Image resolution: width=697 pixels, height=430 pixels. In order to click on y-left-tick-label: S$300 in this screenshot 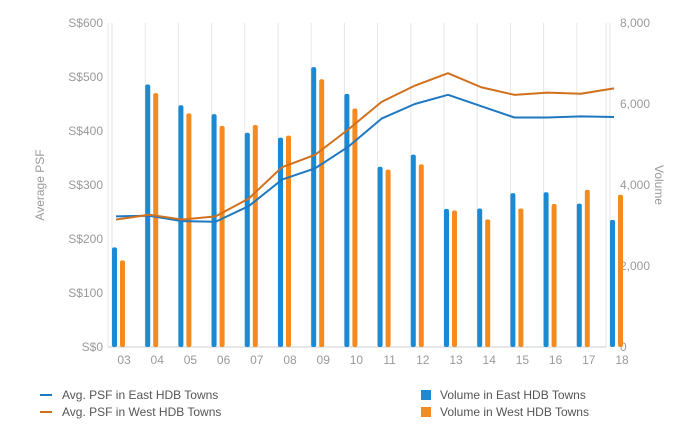, I will do `click(85, 185)`.